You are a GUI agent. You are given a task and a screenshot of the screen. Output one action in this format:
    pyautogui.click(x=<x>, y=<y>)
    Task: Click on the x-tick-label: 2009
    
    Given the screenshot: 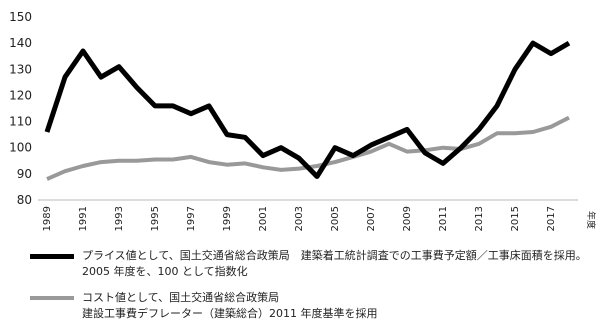 What is the action you would take?
    pyautogui.click(x=407, y=218)
    